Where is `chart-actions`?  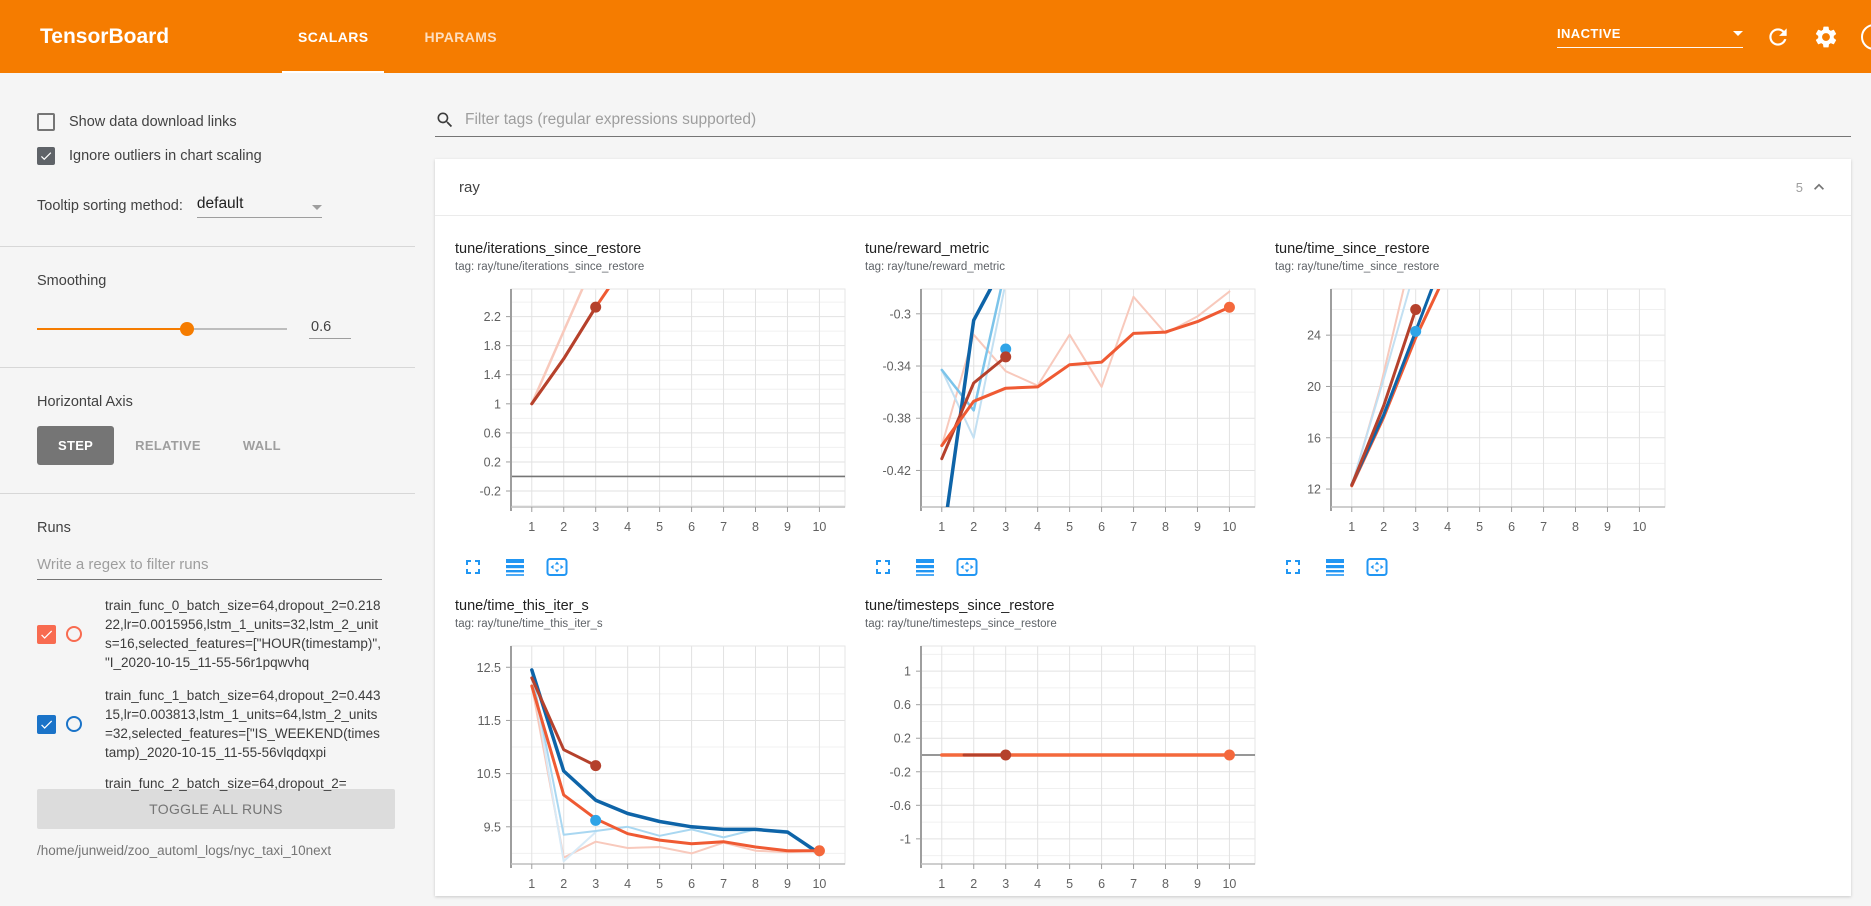
chart-actions is located at coordinates (1063, 567).